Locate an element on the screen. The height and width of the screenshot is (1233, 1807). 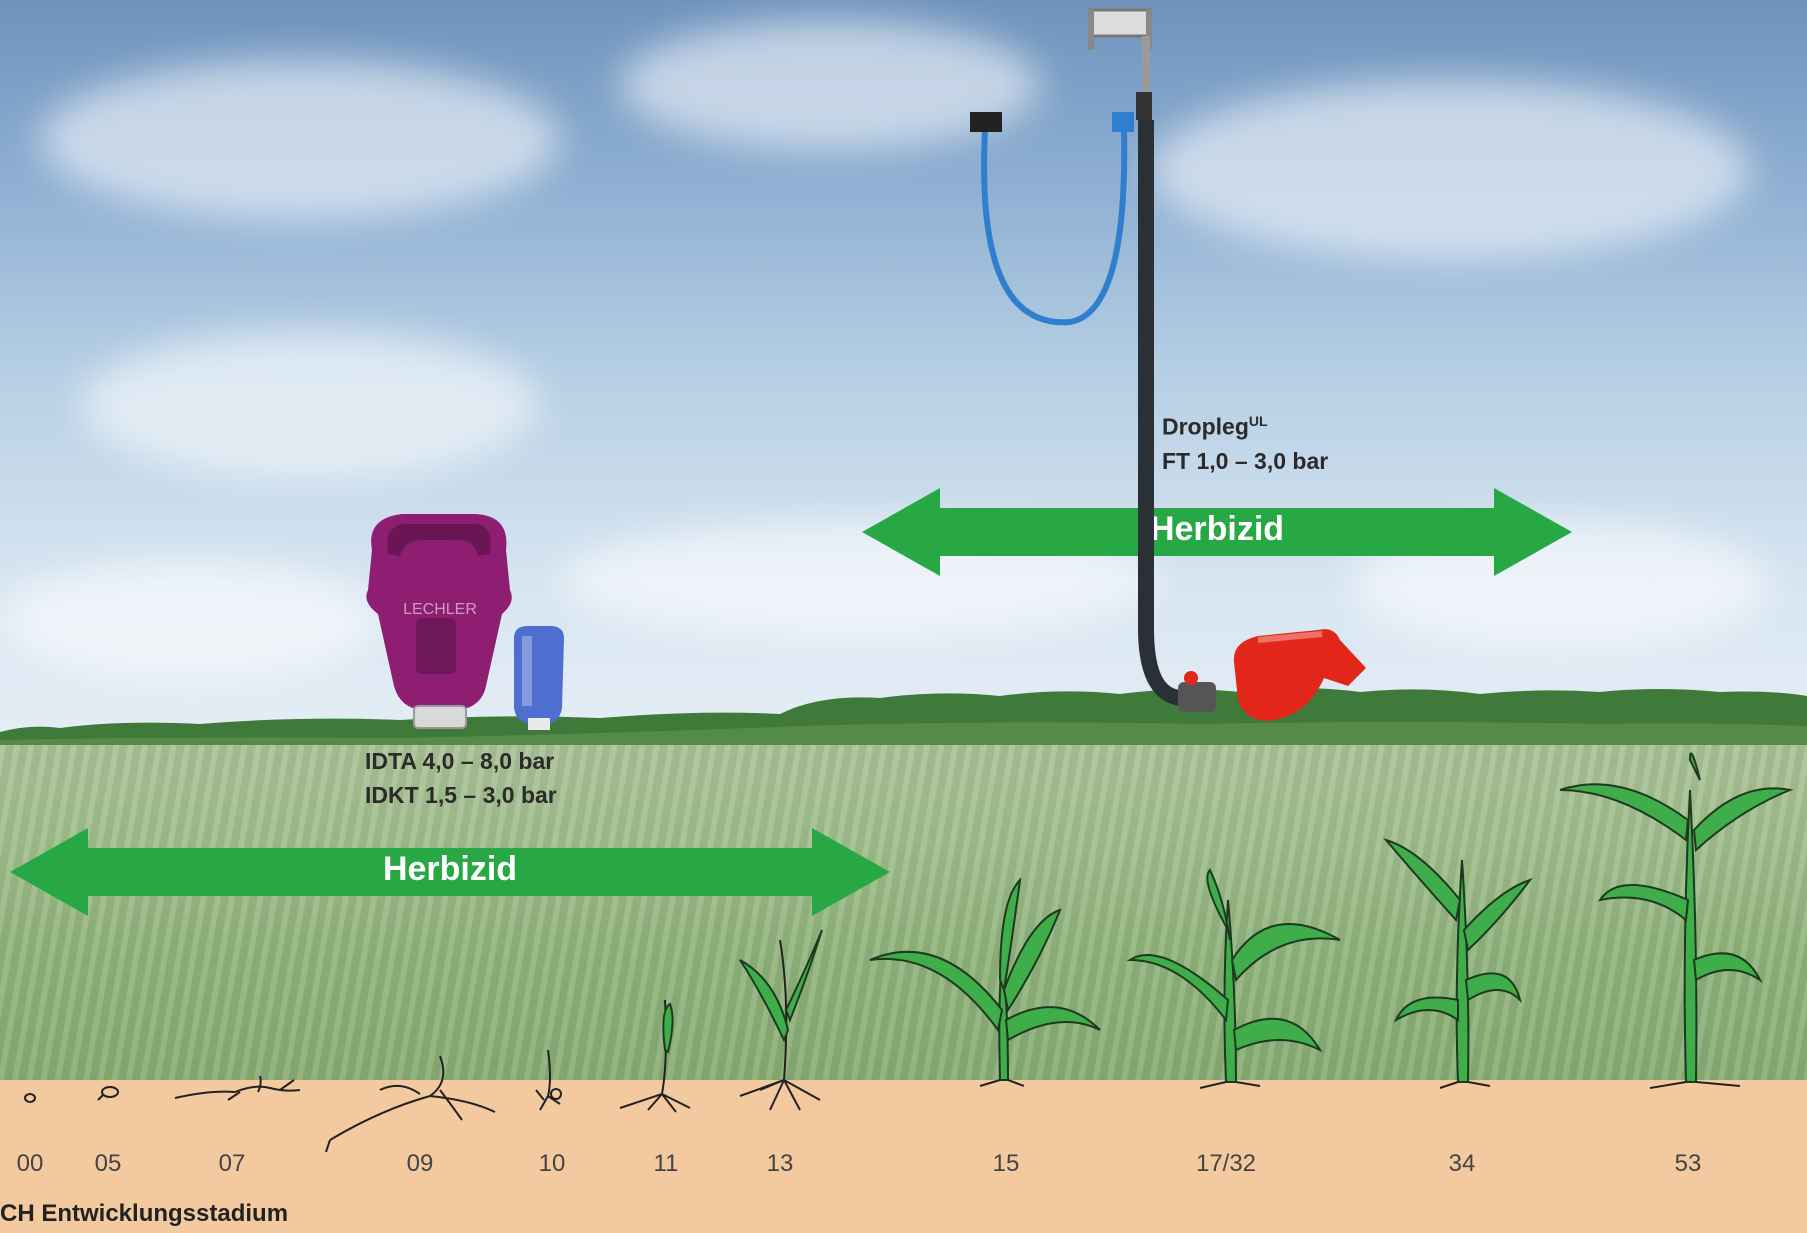
upper-herbizid-arrow is located at coordinates (1217, 532).